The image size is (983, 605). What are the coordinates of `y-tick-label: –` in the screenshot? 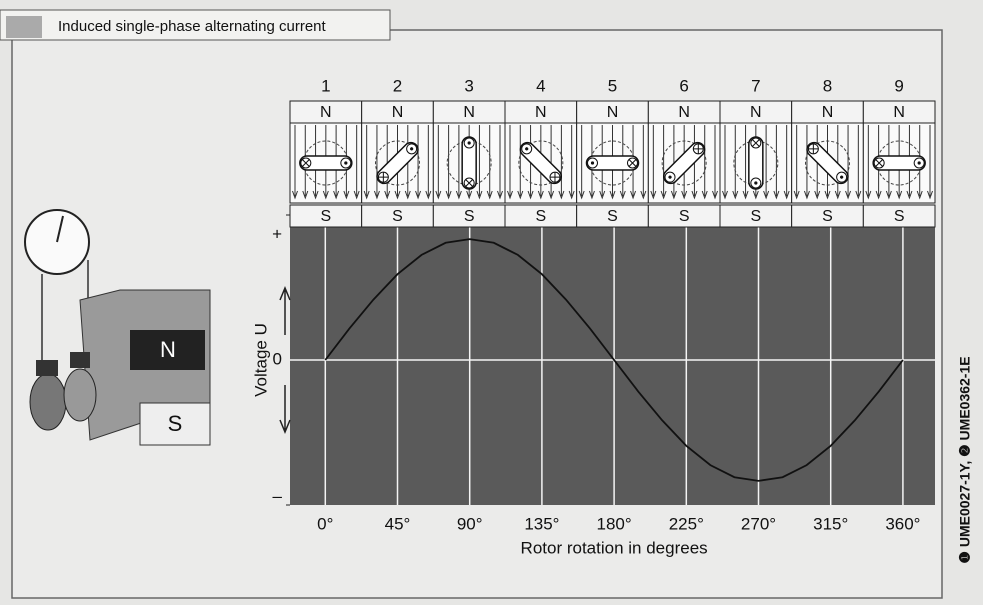 It's located at (278, 495).